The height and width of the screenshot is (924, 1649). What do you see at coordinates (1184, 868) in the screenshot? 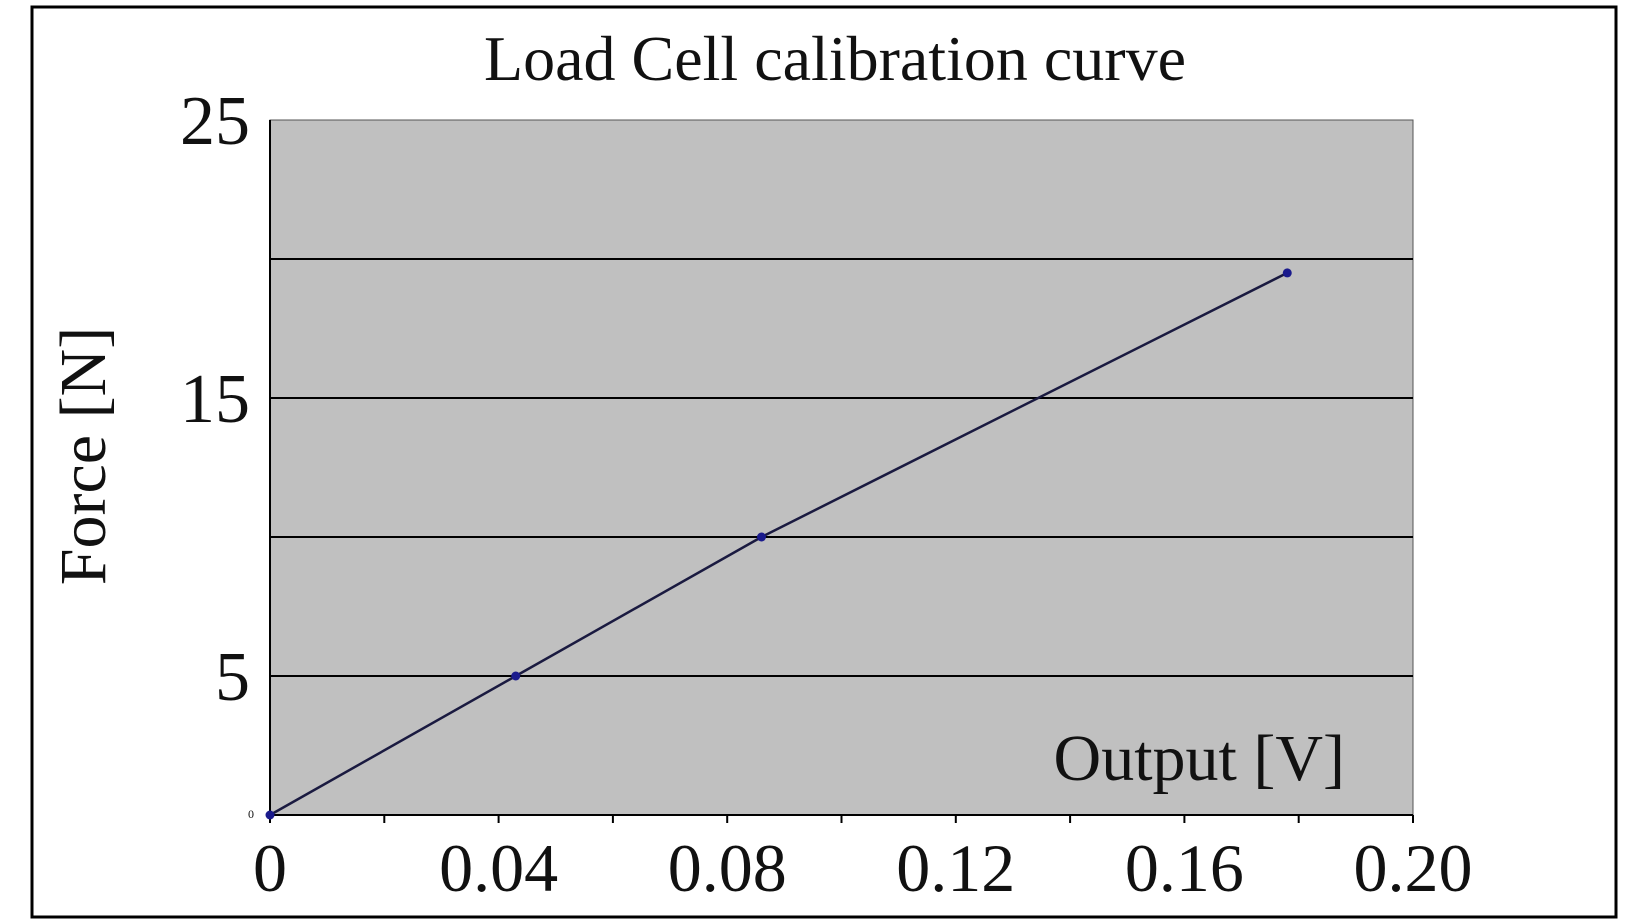
I see `x-tick-label-4: 0.16` at bounding box center [1184, 868].